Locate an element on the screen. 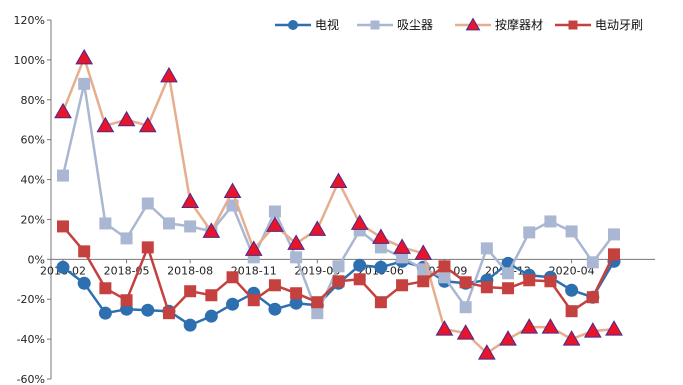 This screenshot has height=385, width=683. y-tick-label: 120% is located at coordinates (29, 20).